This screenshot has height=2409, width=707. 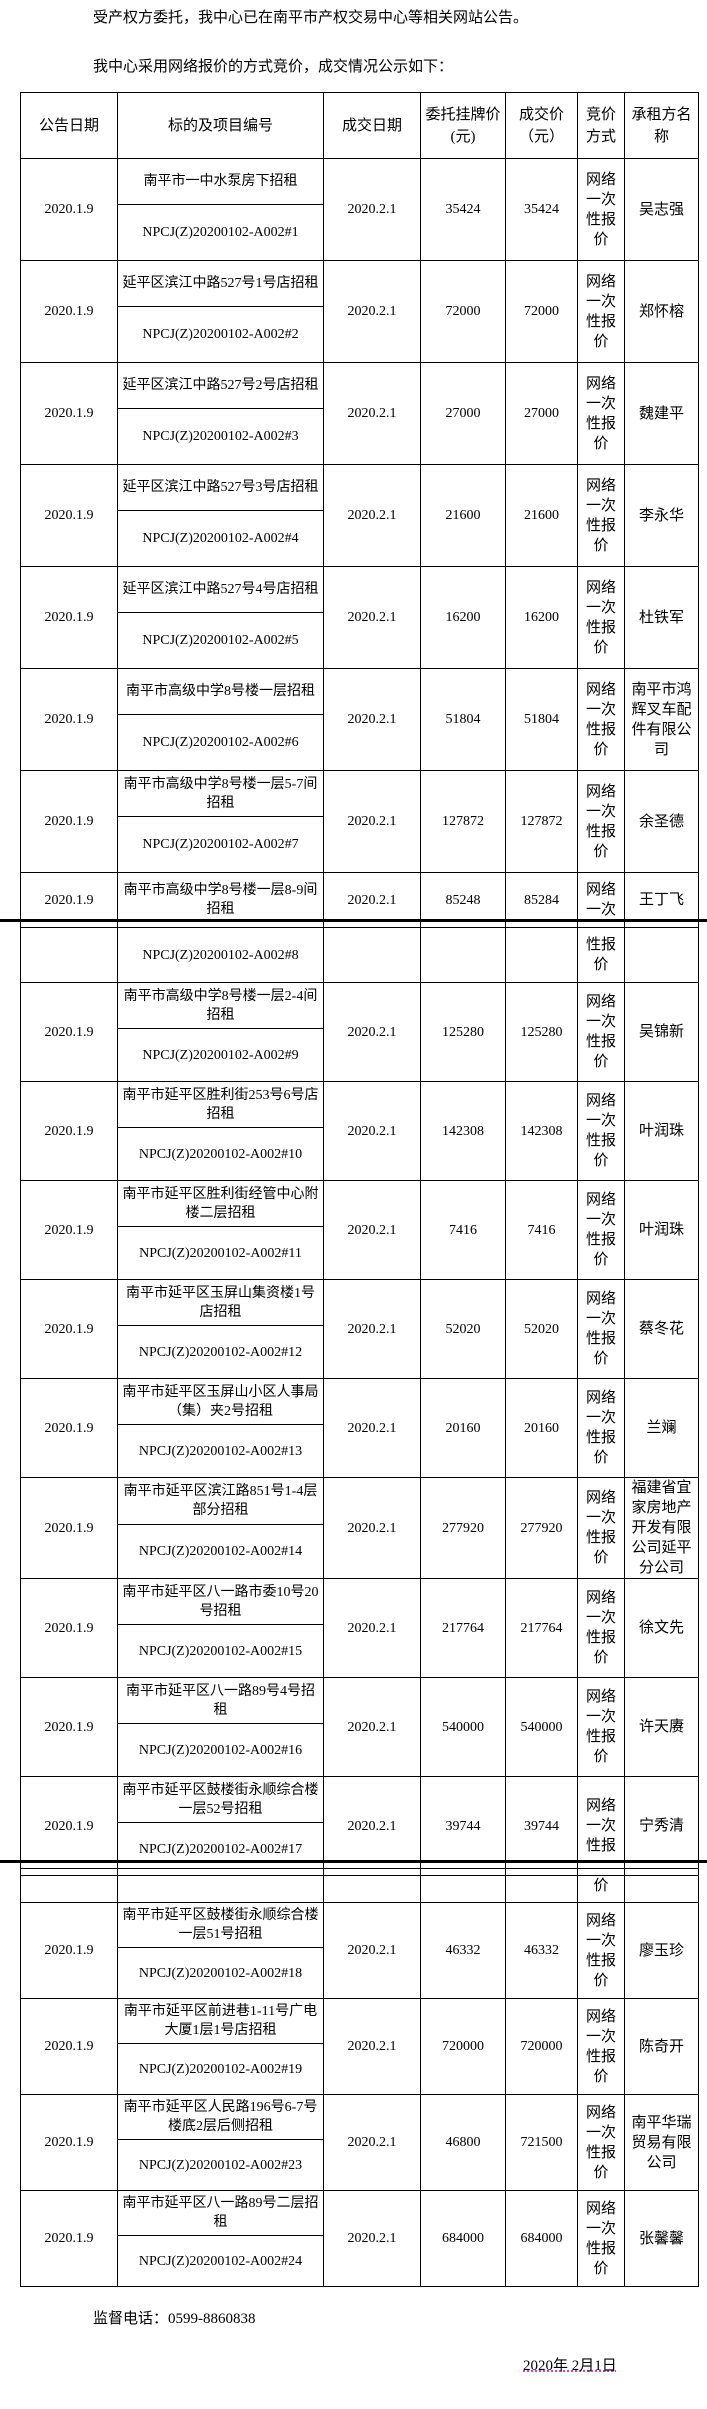 What do you see at coordinates (463, 821) in the screenshot?
I see `list-price: 127872` at bounding box center [463, 821].